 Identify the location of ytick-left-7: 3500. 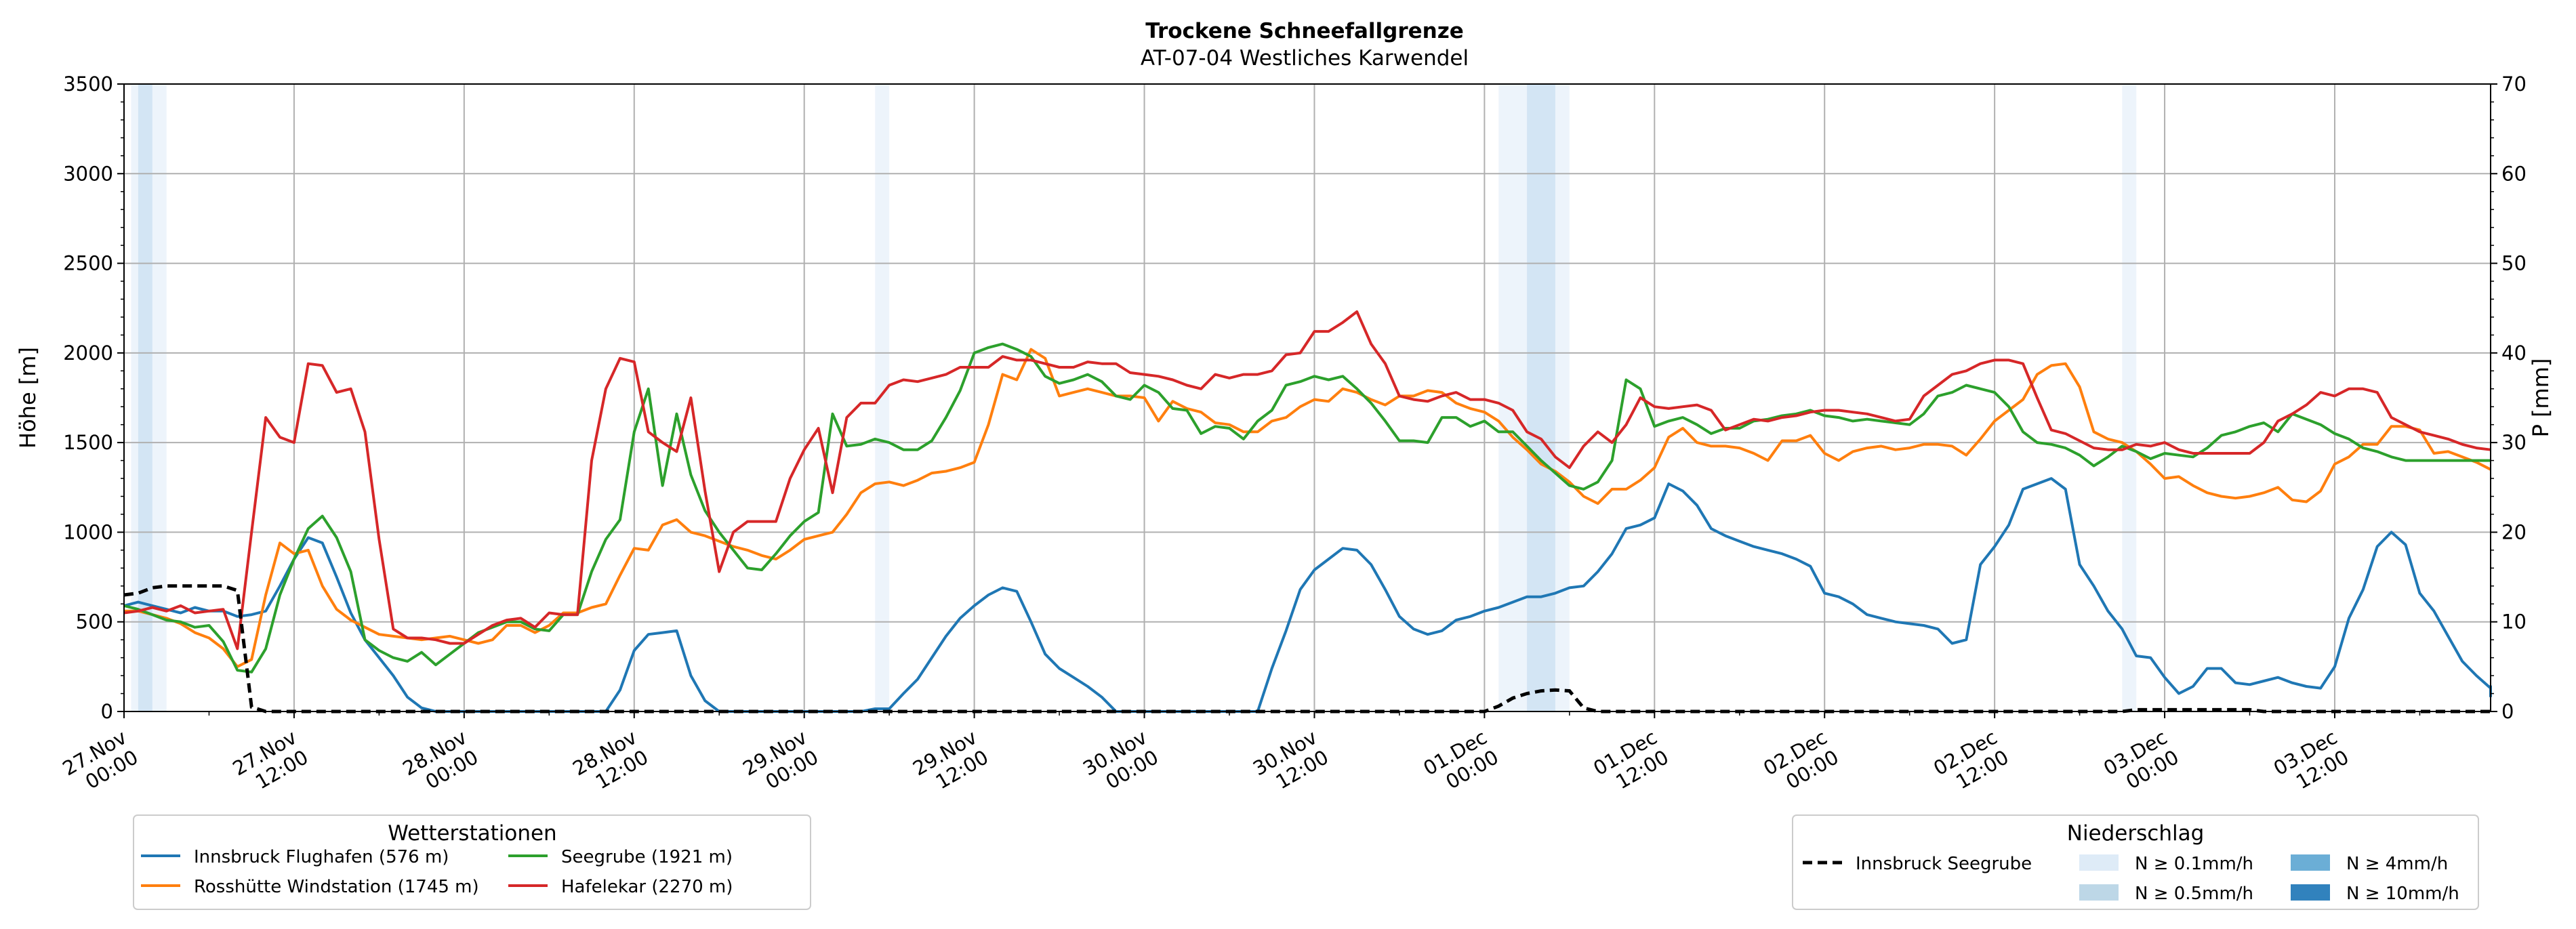
(88, 84).